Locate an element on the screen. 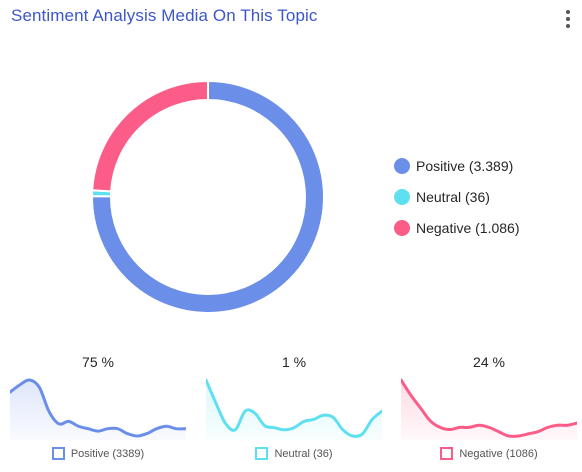 The height and width of the screenshot is (472, 582). sparkline-percent-negative: 24 % is located at coordinates (489, 362).